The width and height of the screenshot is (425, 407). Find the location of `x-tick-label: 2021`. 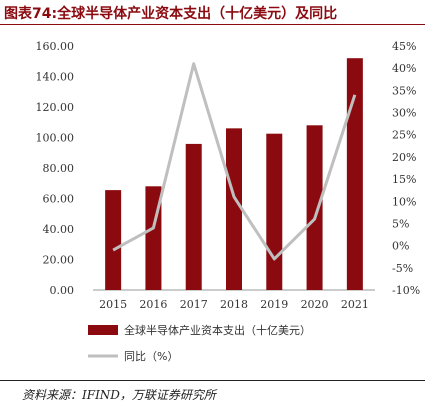

x-tick-label: 2021 is located at coordinates (355, 304).